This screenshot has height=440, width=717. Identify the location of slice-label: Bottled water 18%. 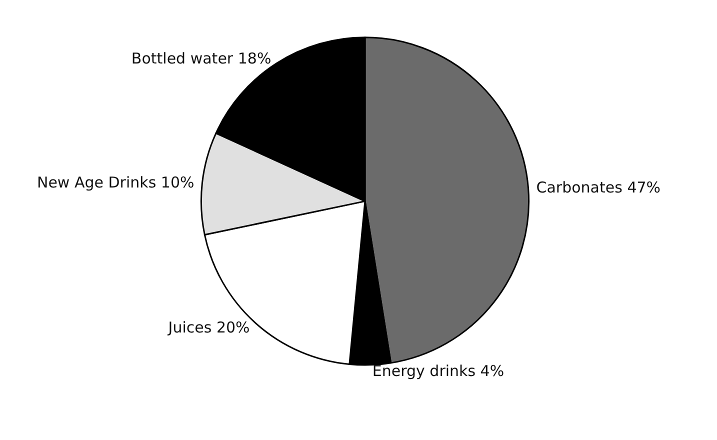
(201, 58).